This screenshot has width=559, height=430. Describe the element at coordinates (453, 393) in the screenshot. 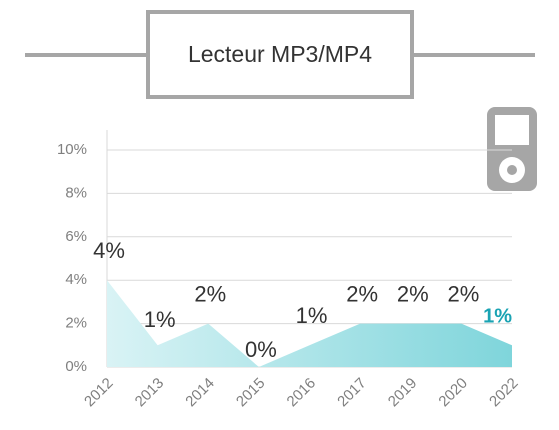

I see `x-tick-label: 2020` at that location.